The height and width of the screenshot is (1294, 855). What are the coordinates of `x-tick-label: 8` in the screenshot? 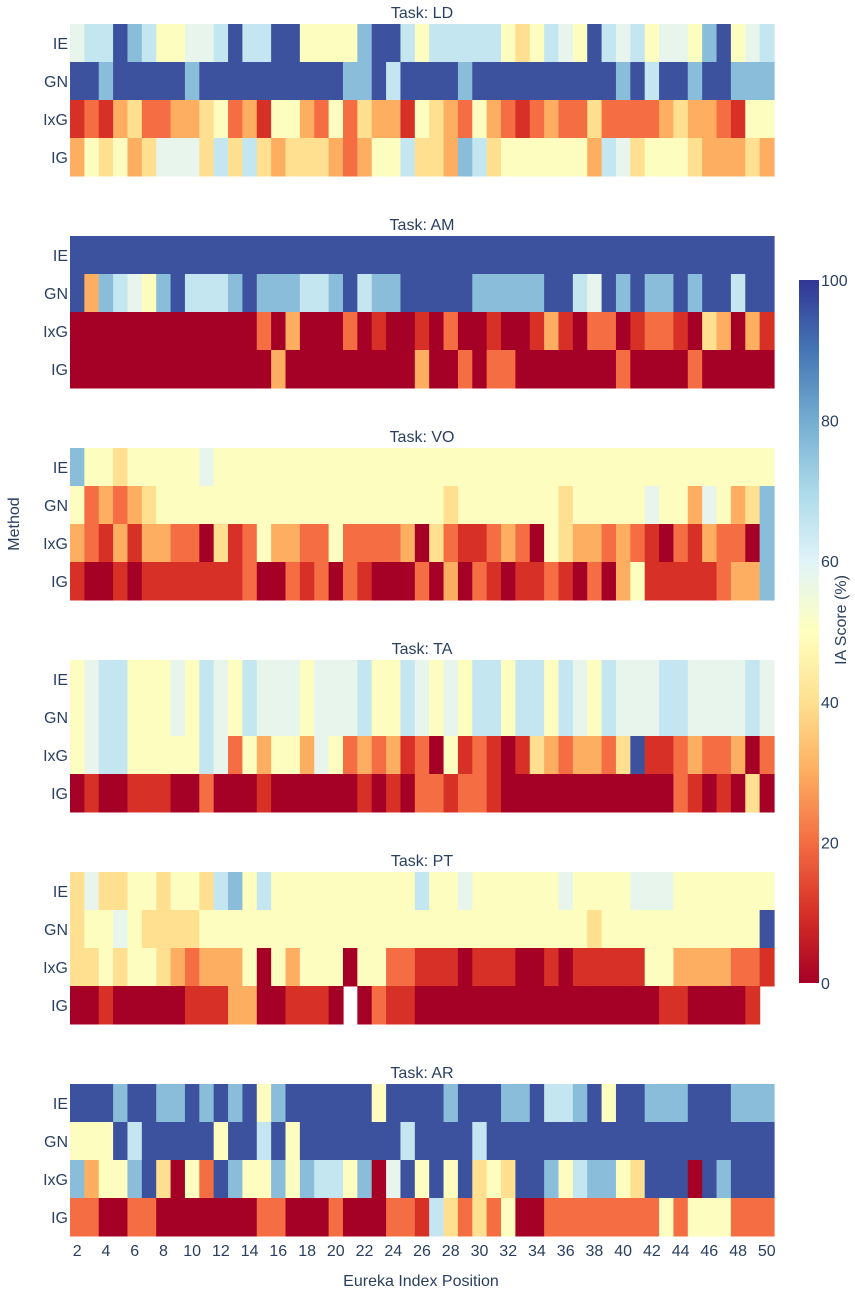 It's located at (163, 1251).